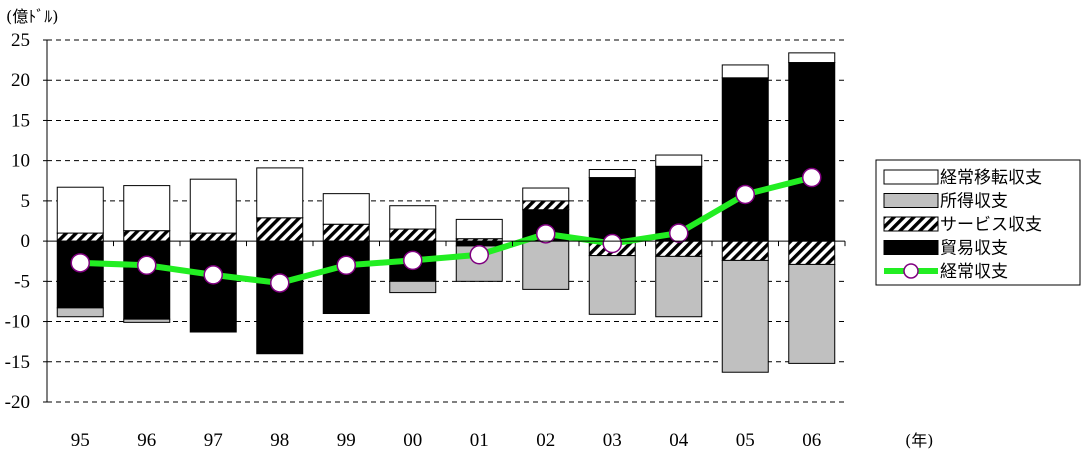 Image resolution: width=1086 pixels, height=452 pixels. What do you see at coordinates (811, 440) in the screenshot?
I see `x-tick-label: 06` at bounding box center [811, 440].